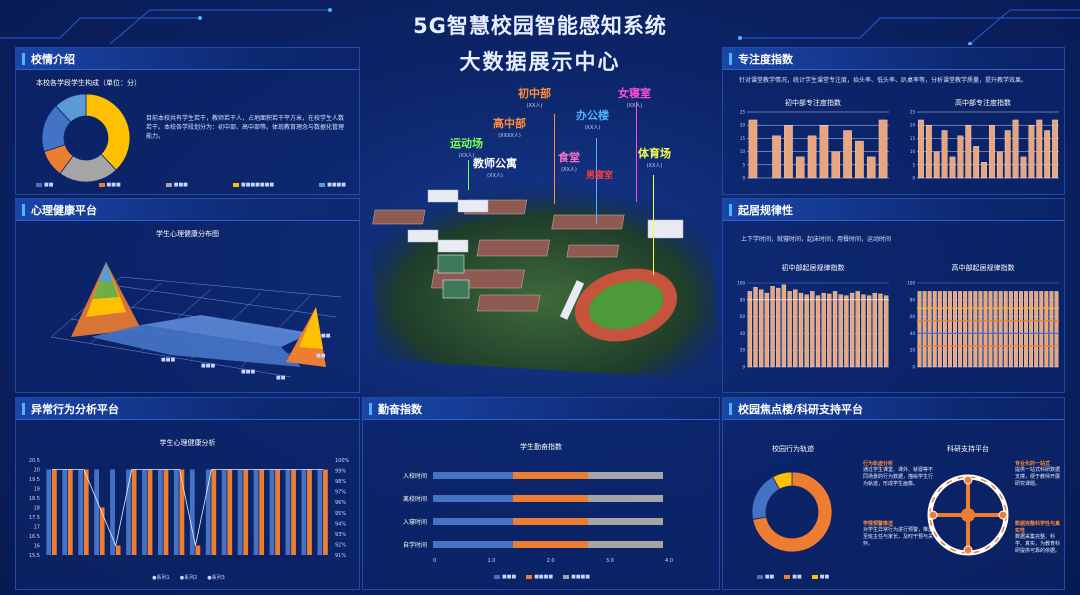 This screenshot has height=595, width=1080. Describe the element at coordinates (913, 333) in the screenshot. I see `tick-label: 40` at that location.